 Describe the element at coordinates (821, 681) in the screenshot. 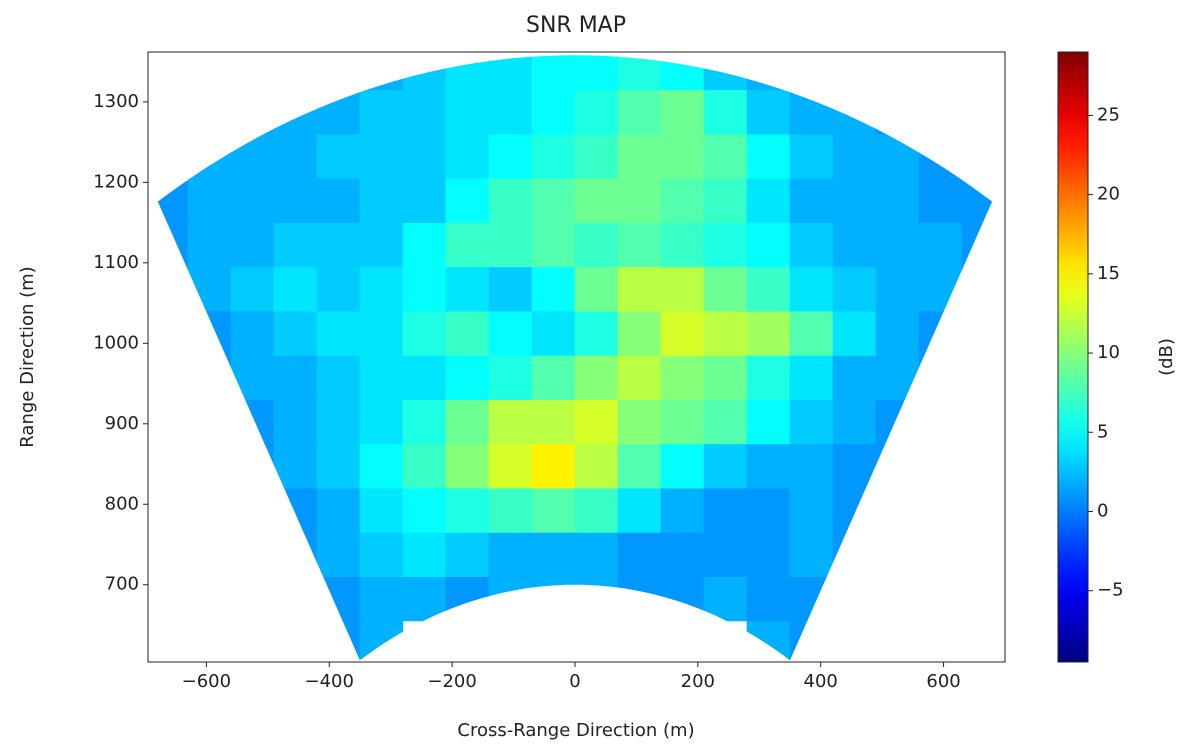

I see `x-tick-label: 400` at that location.